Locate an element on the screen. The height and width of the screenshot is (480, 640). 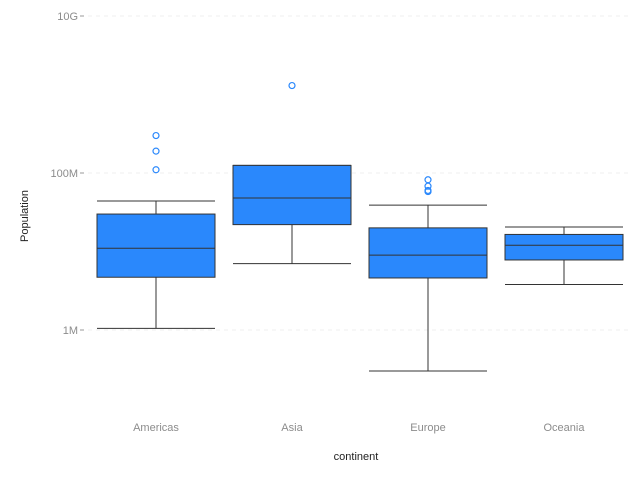
box-asia is located at coordinates (292, 173).